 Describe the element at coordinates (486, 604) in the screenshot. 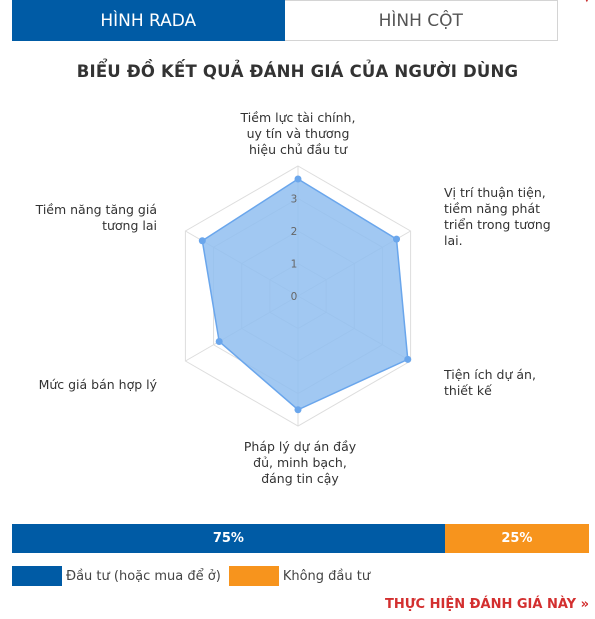

I see `submit-review-link: THỰC HIỆN ĐÁNH GIÁ NÀY »` at that location.